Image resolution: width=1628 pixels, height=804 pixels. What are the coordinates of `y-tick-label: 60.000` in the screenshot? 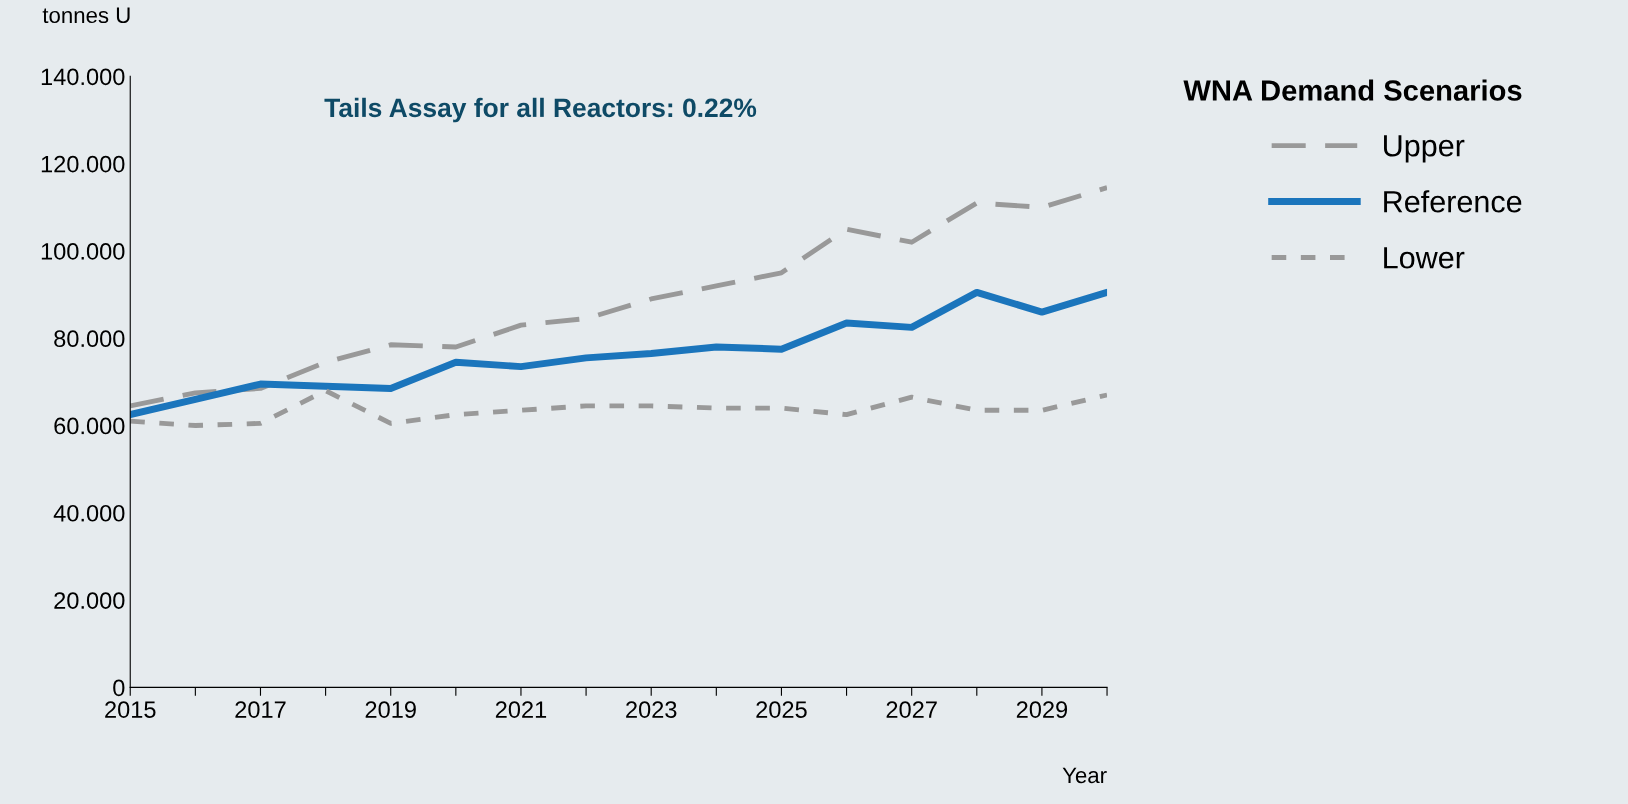 It's located at (89, 426).